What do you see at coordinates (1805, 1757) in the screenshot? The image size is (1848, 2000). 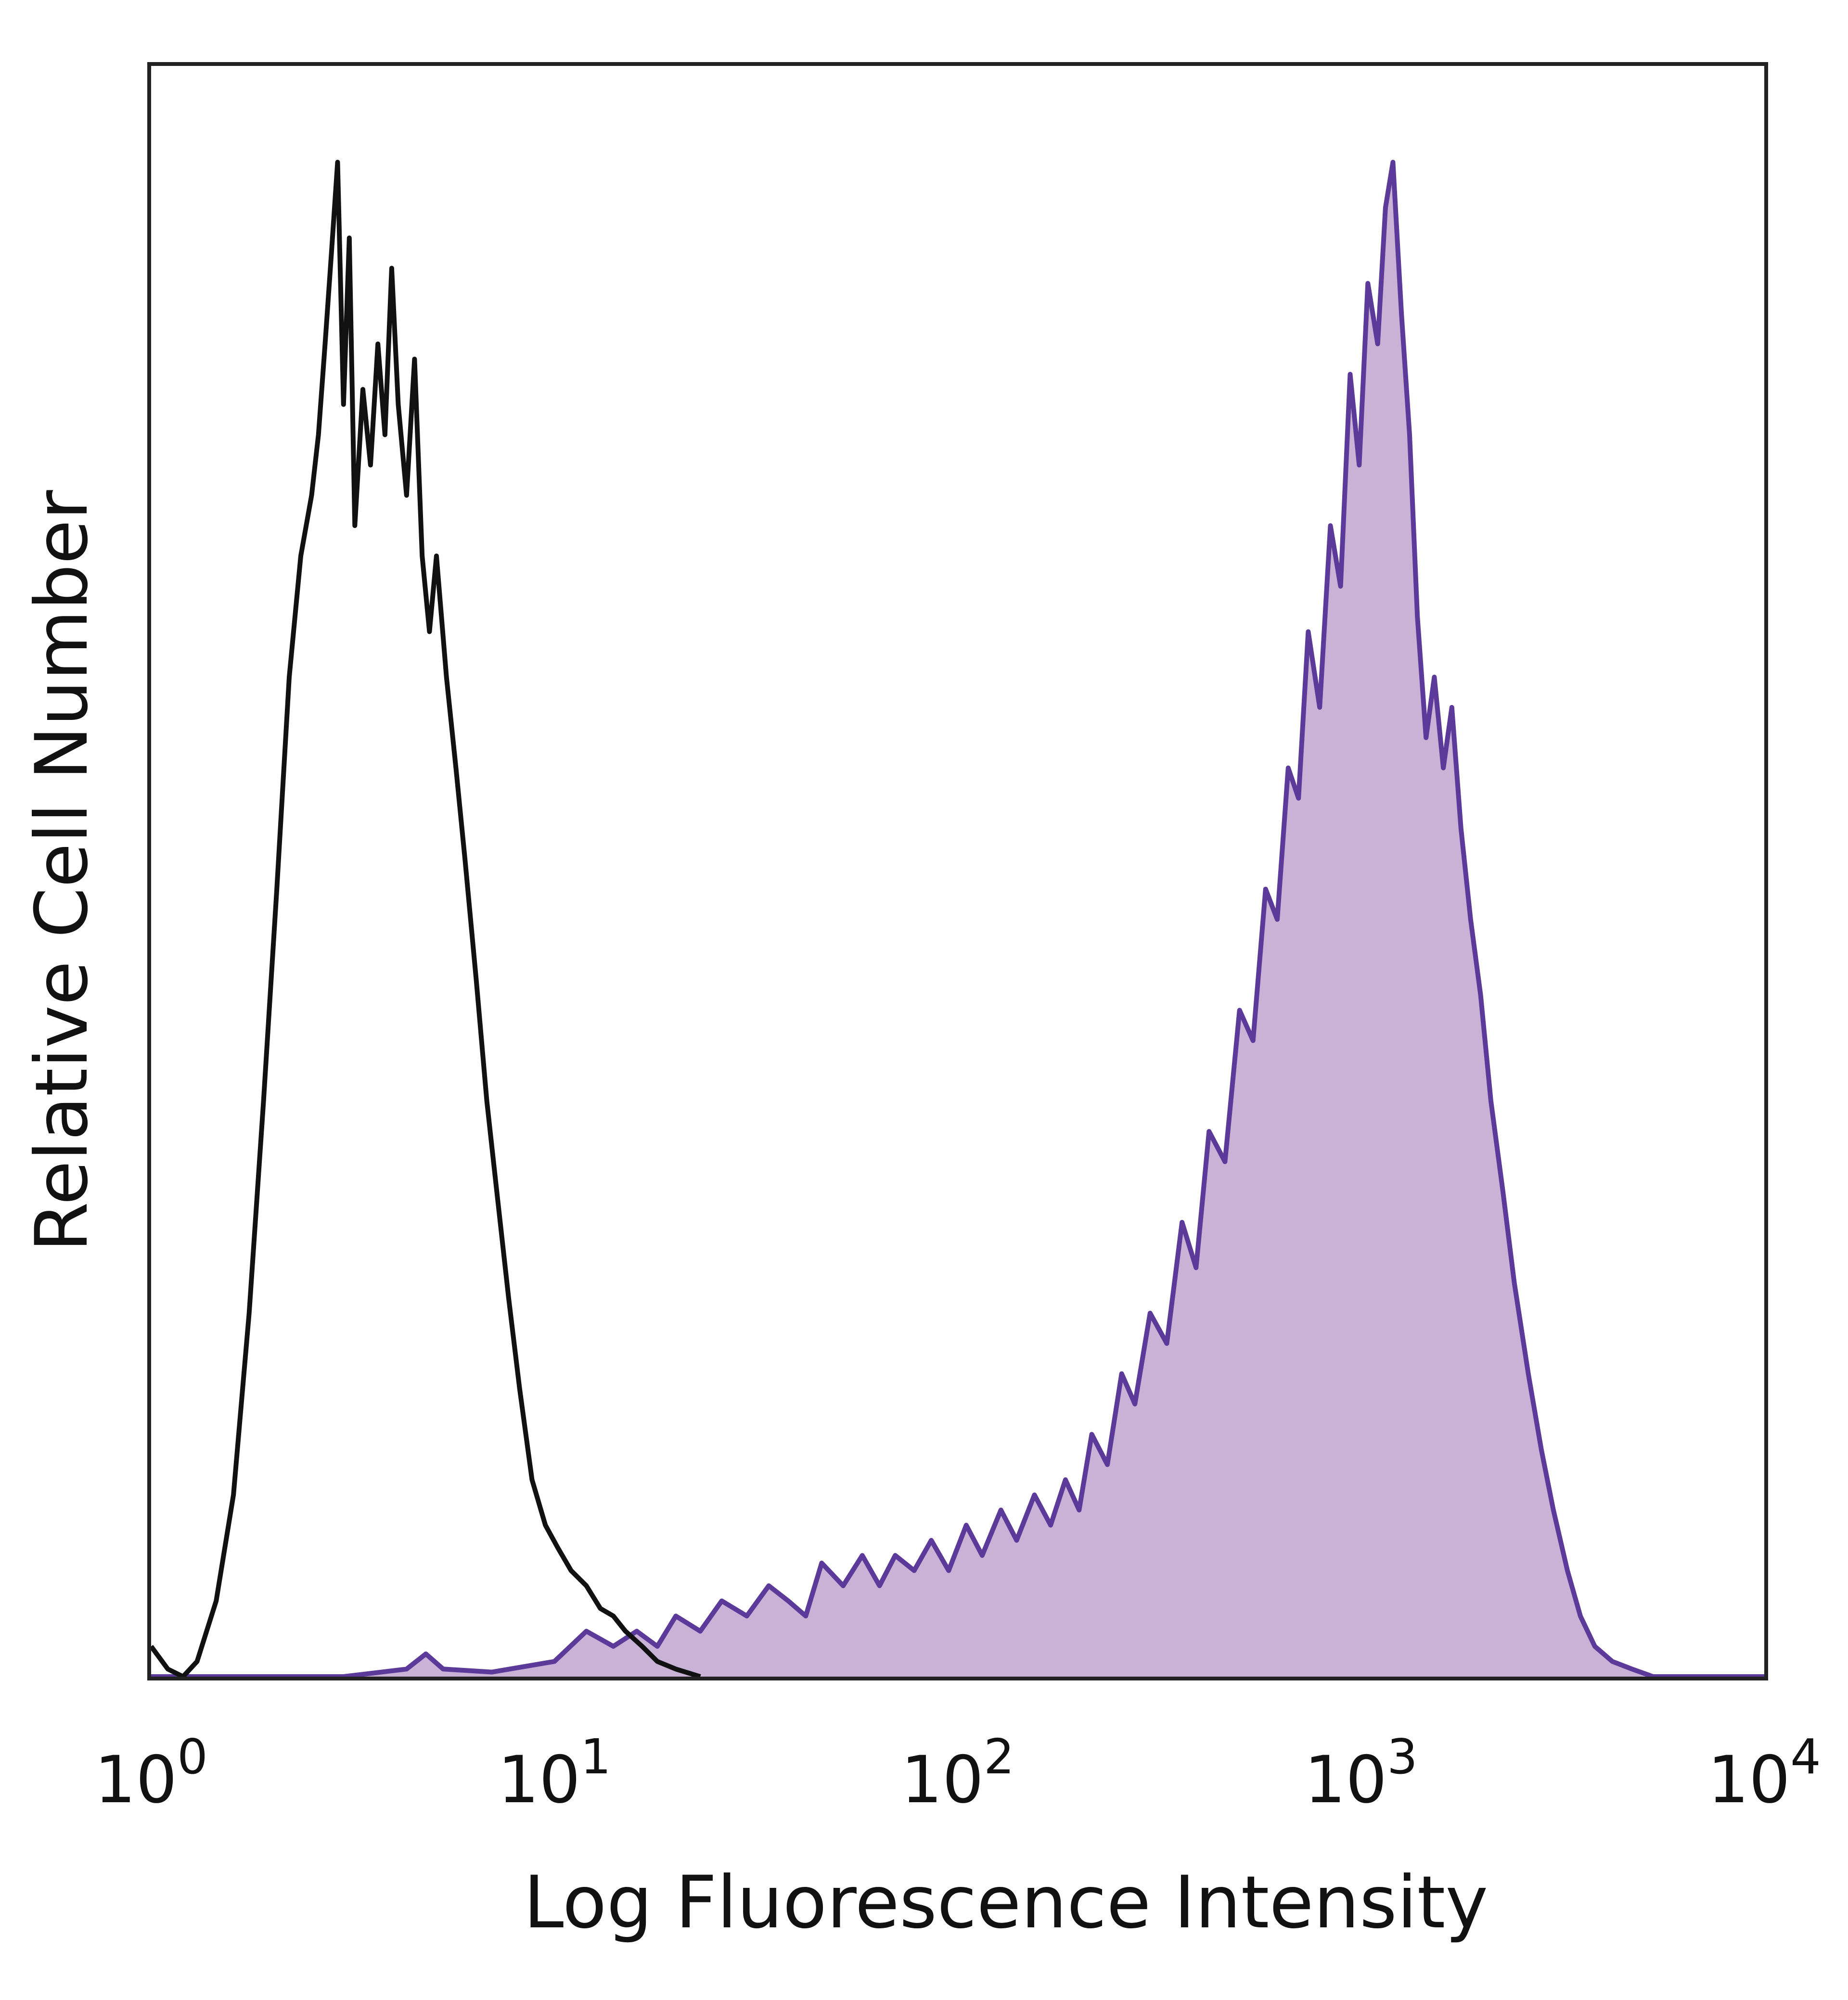 I see `x-tick-exponent: 4` at bounding box center [1805, 1757].